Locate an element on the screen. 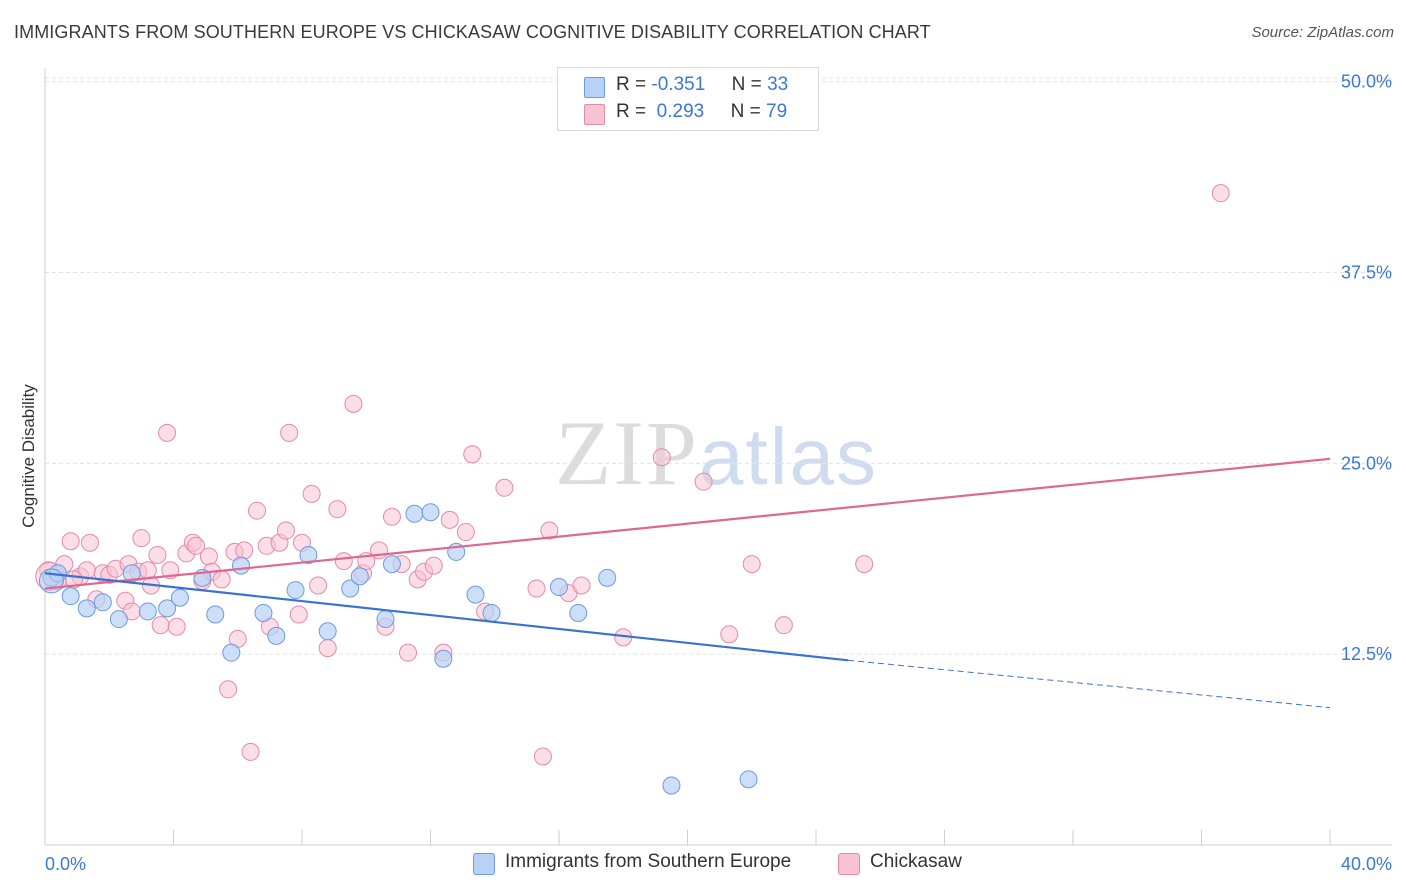  y-tick-label: 50.0% is located at coordinates (1366, 82).